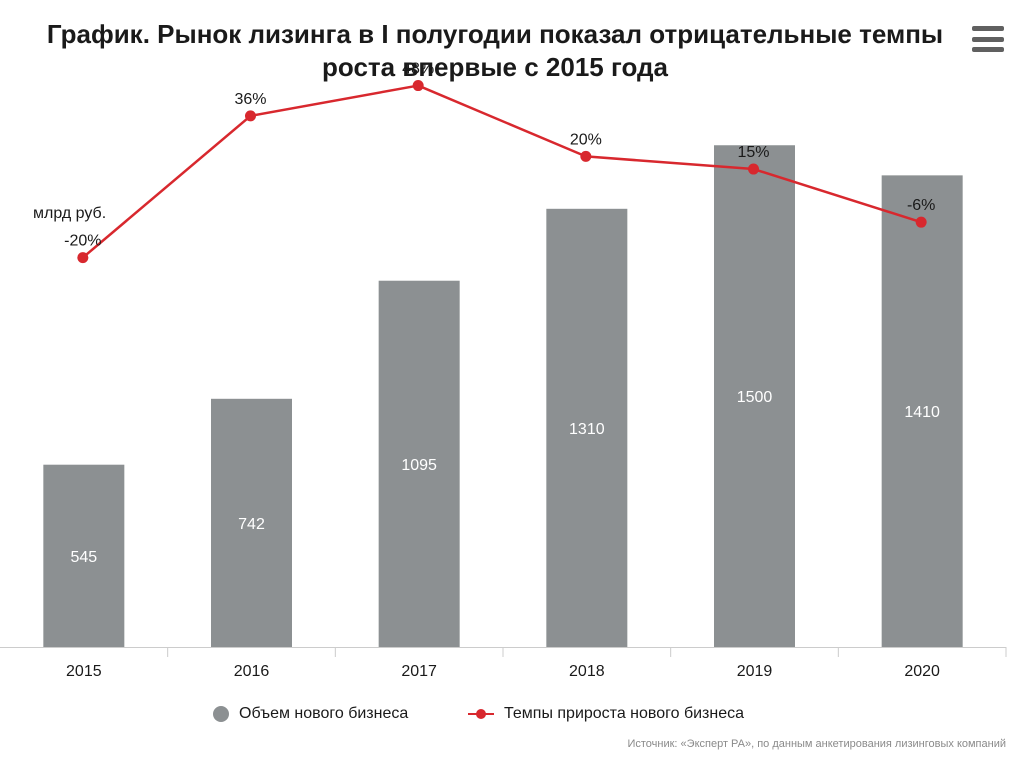 This screenshot has height=760, width=1024. I want to click on growth-label-2019: 15%, so click(753, 152).